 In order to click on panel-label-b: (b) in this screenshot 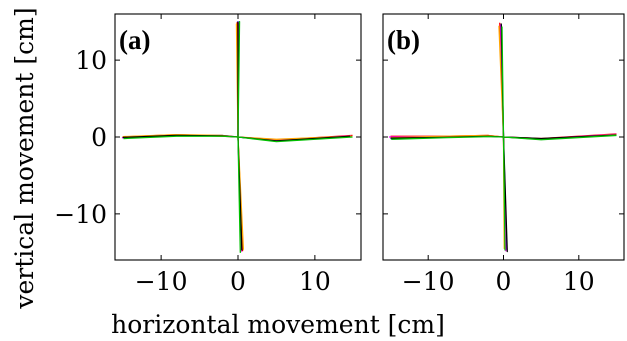, I will do `click(403, 40)`.